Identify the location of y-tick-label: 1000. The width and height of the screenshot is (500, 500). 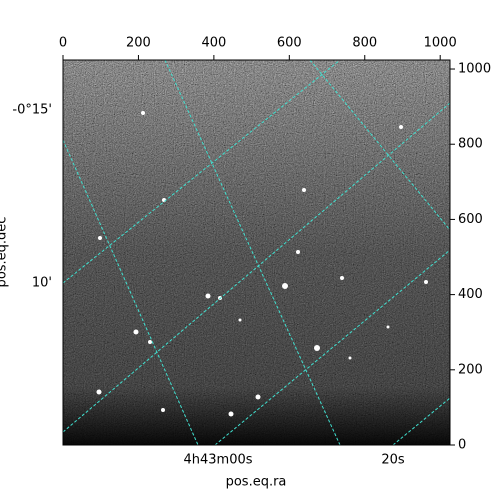
(474, 69).